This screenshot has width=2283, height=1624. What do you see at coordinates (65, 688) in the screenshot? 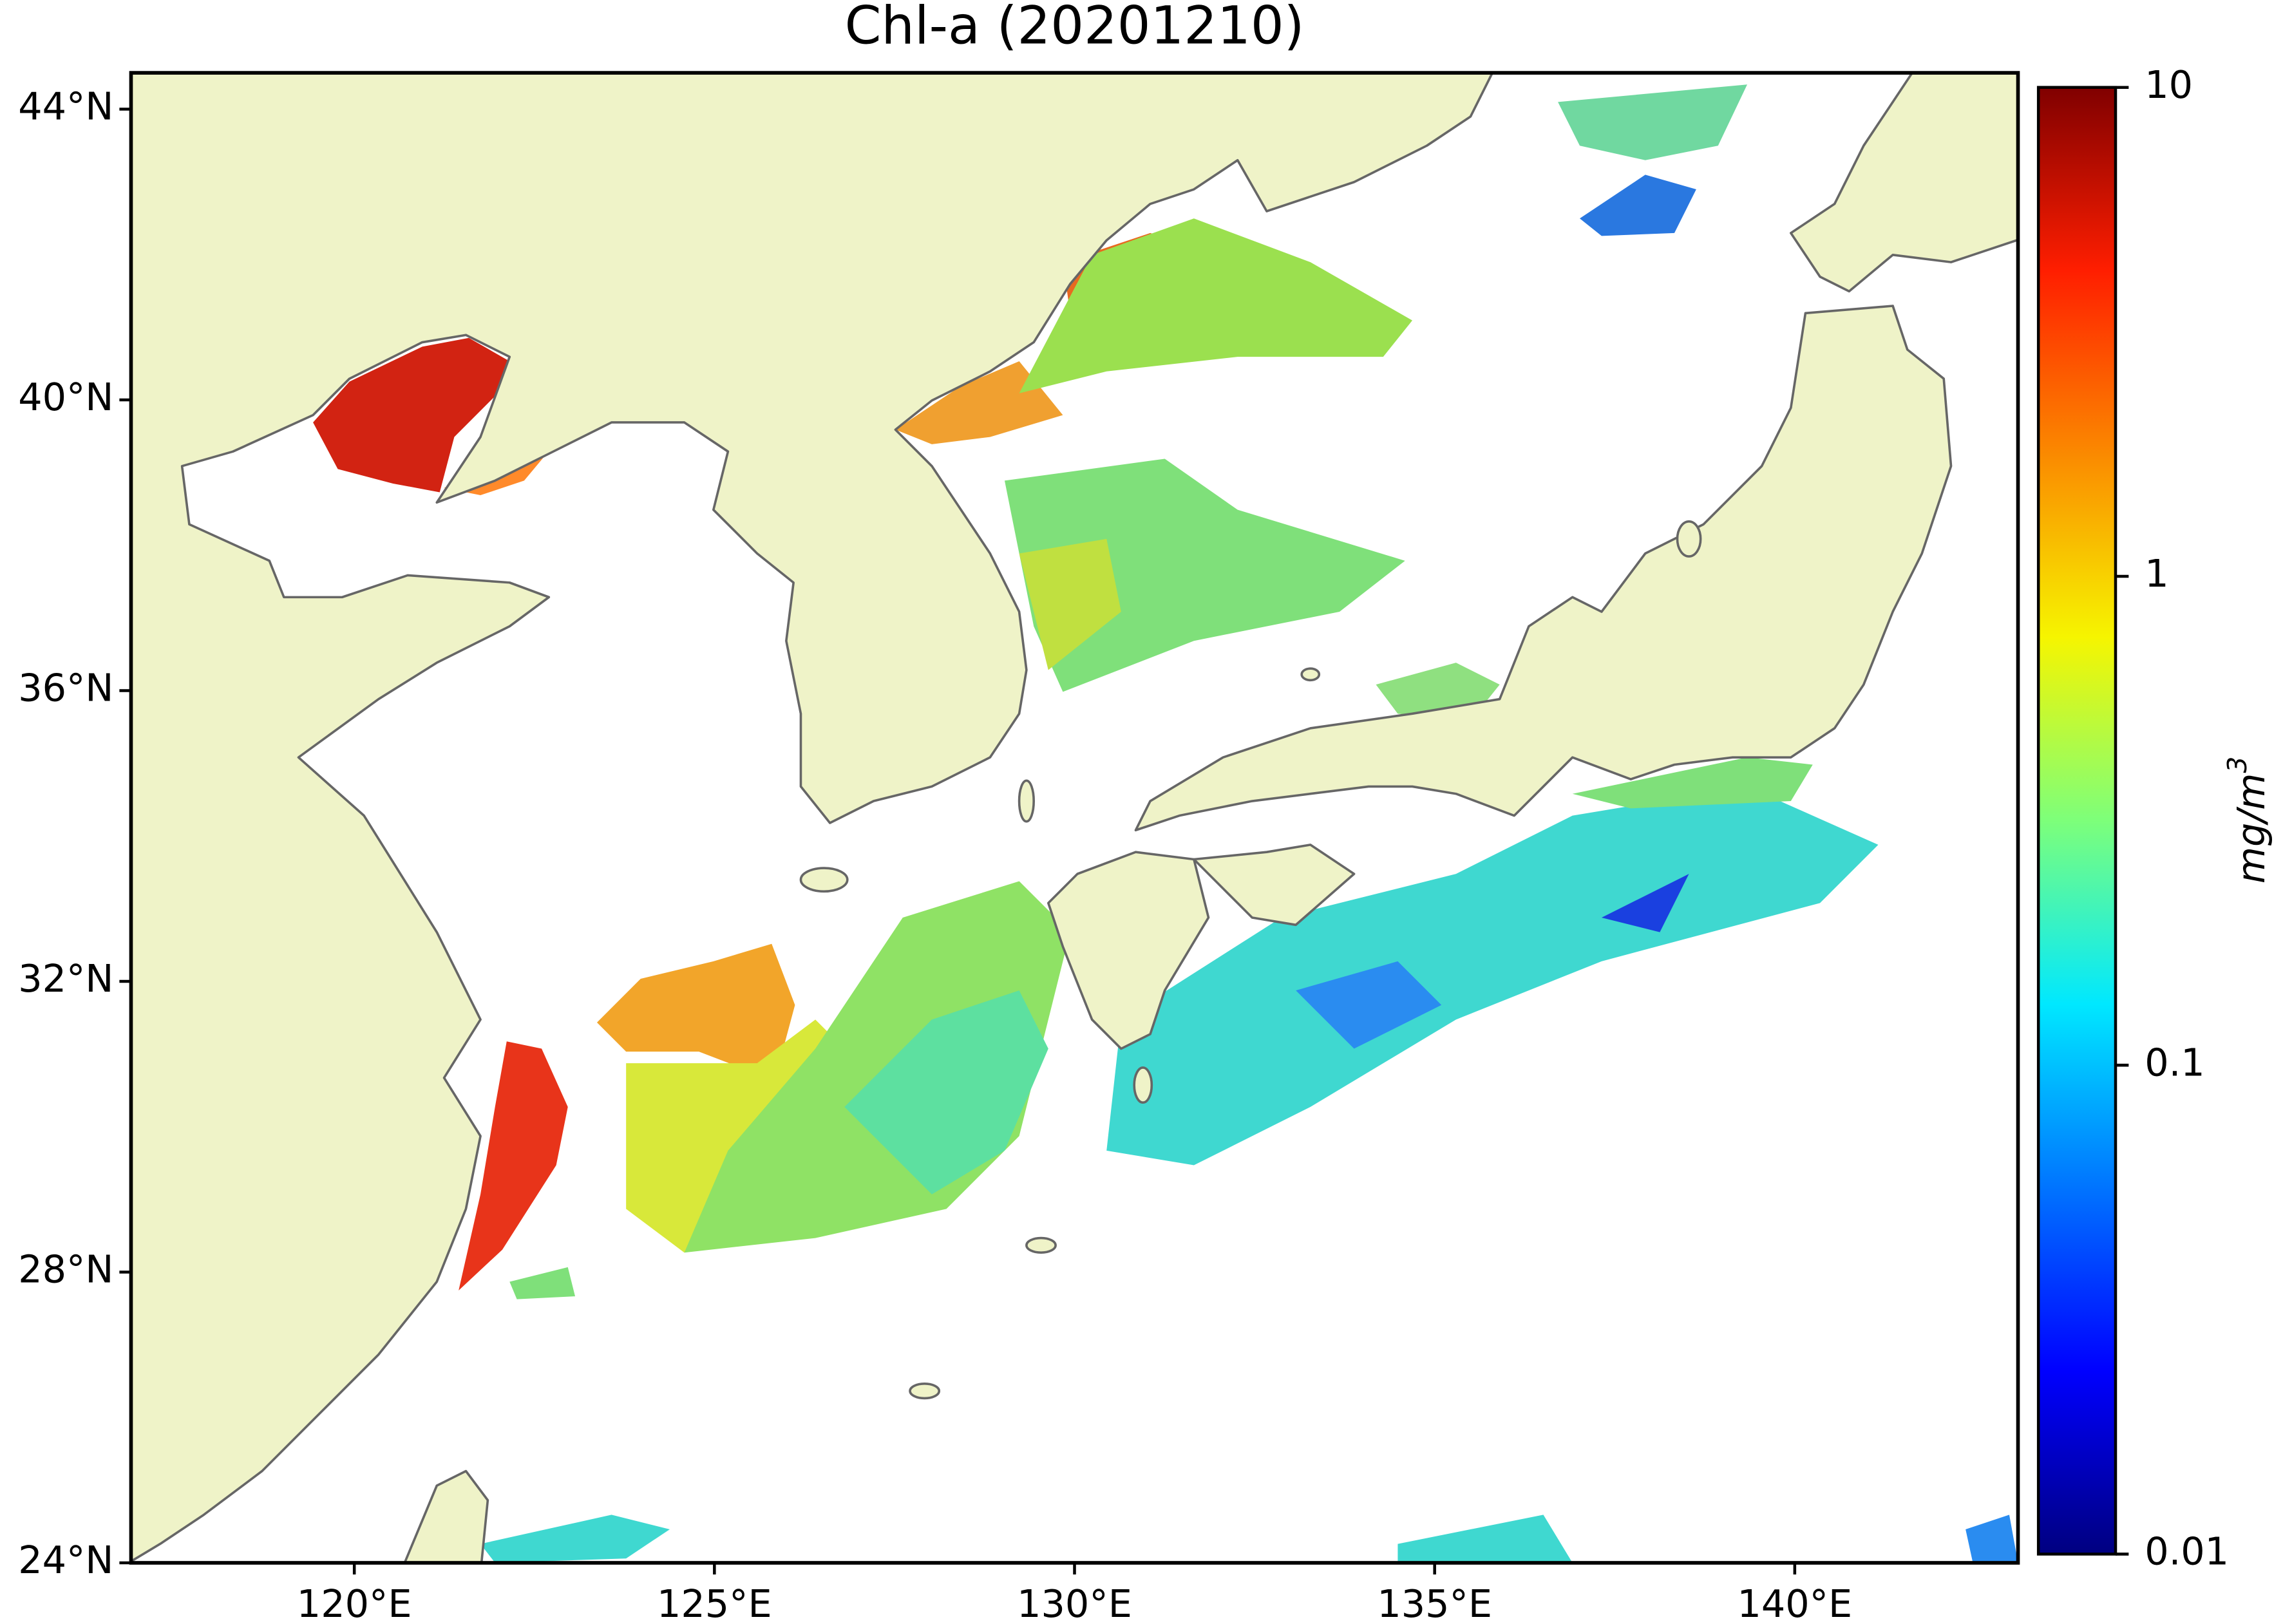
I see `y-tick-label: 36°N` at bounding box center [65, 688].